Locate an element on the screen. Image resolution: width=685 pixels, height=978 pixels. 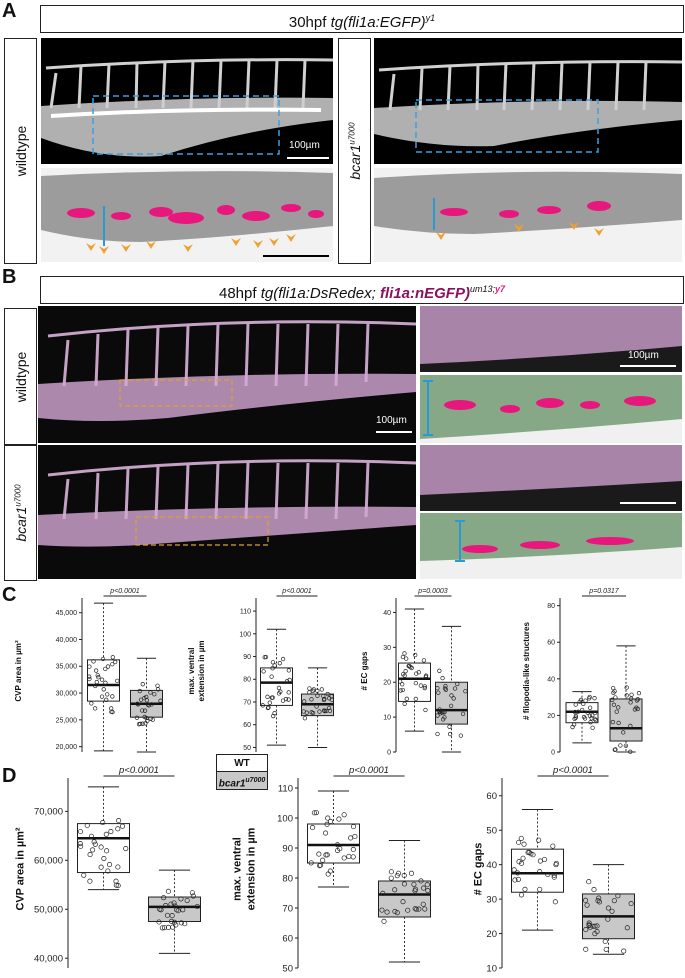
panel-a-mutant-vessels is located at coordinates (528, 106).